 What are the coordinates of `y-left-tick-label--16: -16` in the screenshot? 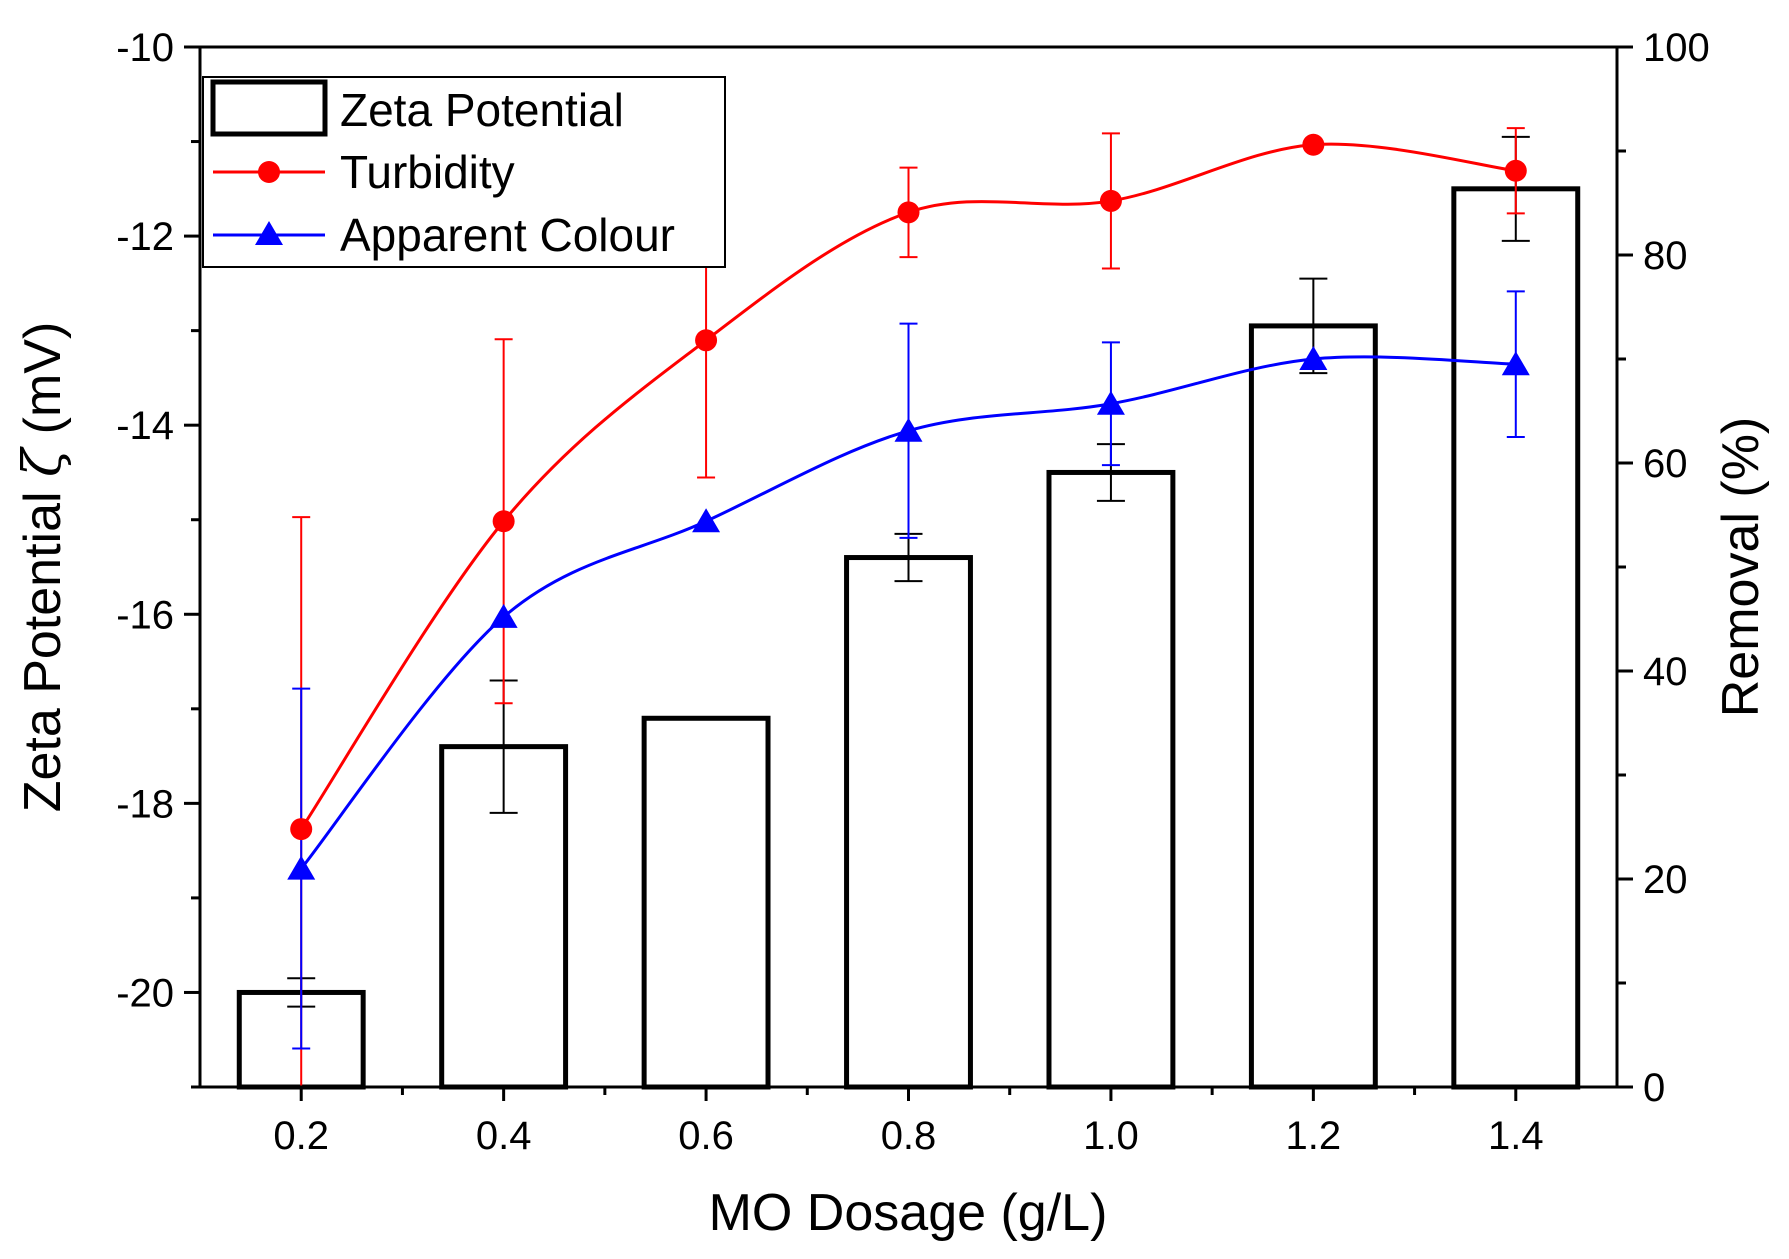 It's located at (145, 615).